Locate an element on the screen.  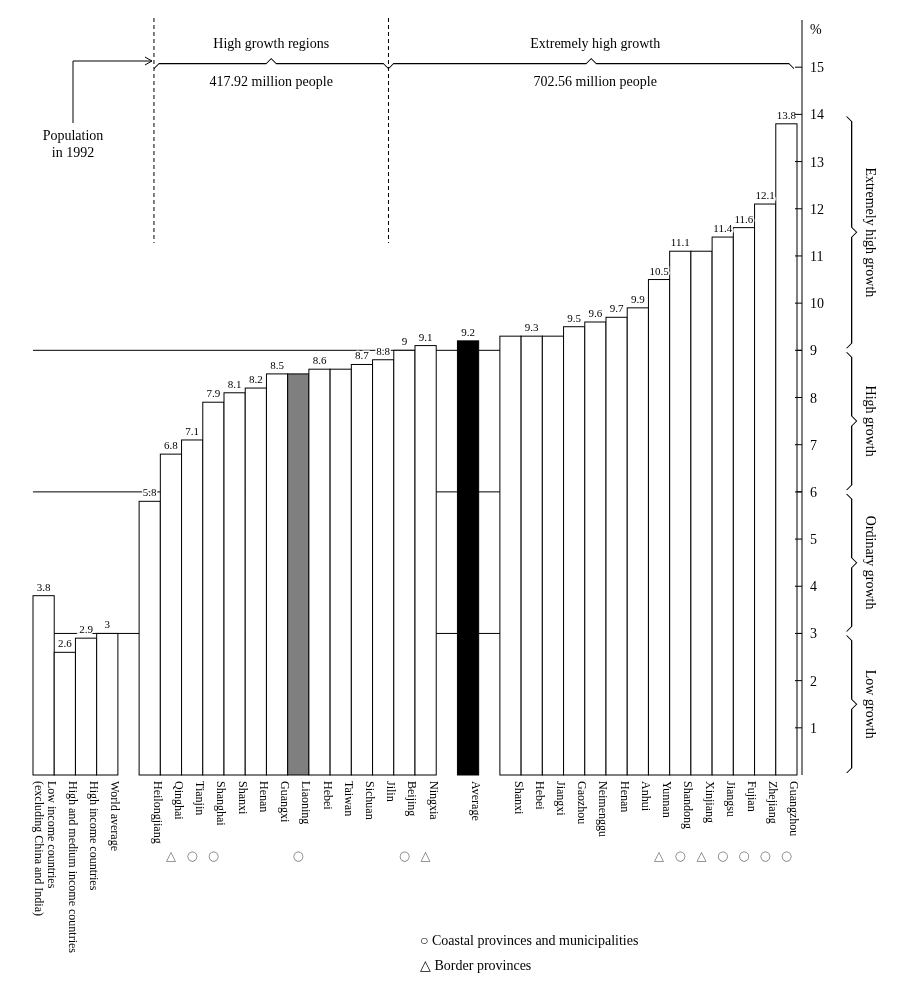
x-tick-label: Neimenggu is located at coordinates (603, 809).